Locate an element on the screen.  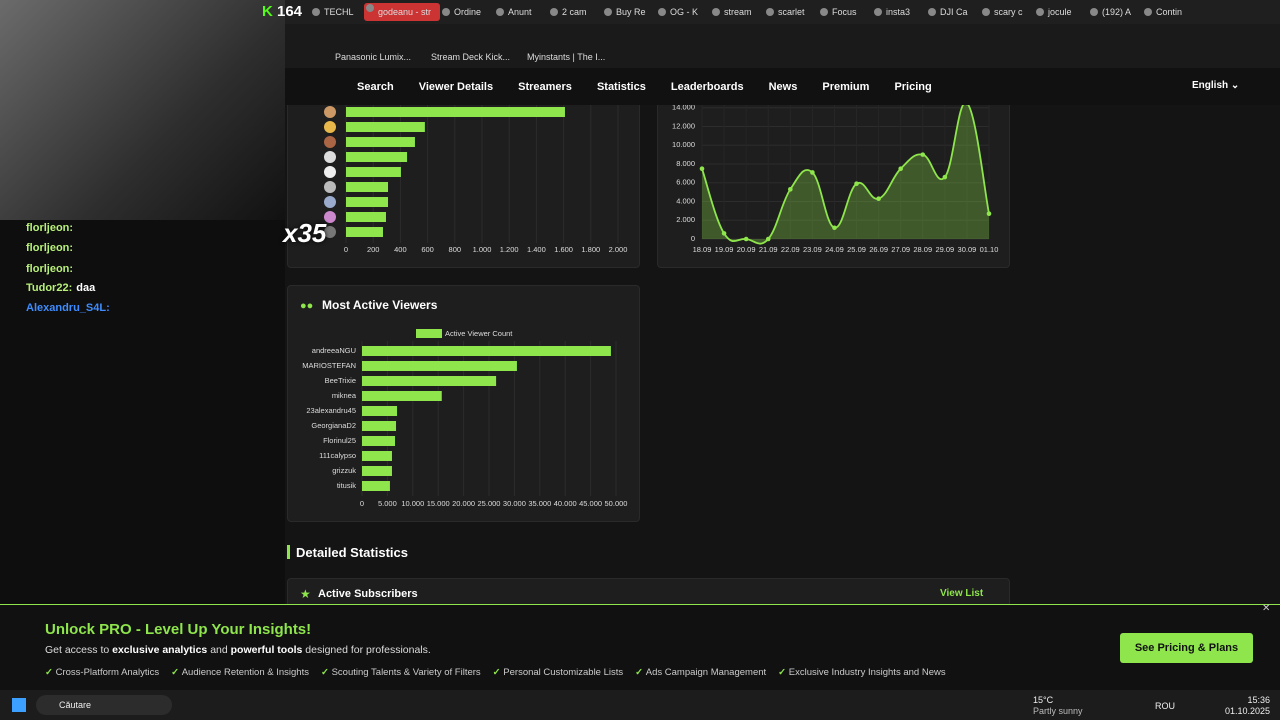
x-tick-label: 15.000 is located at coordinates (438, 503).